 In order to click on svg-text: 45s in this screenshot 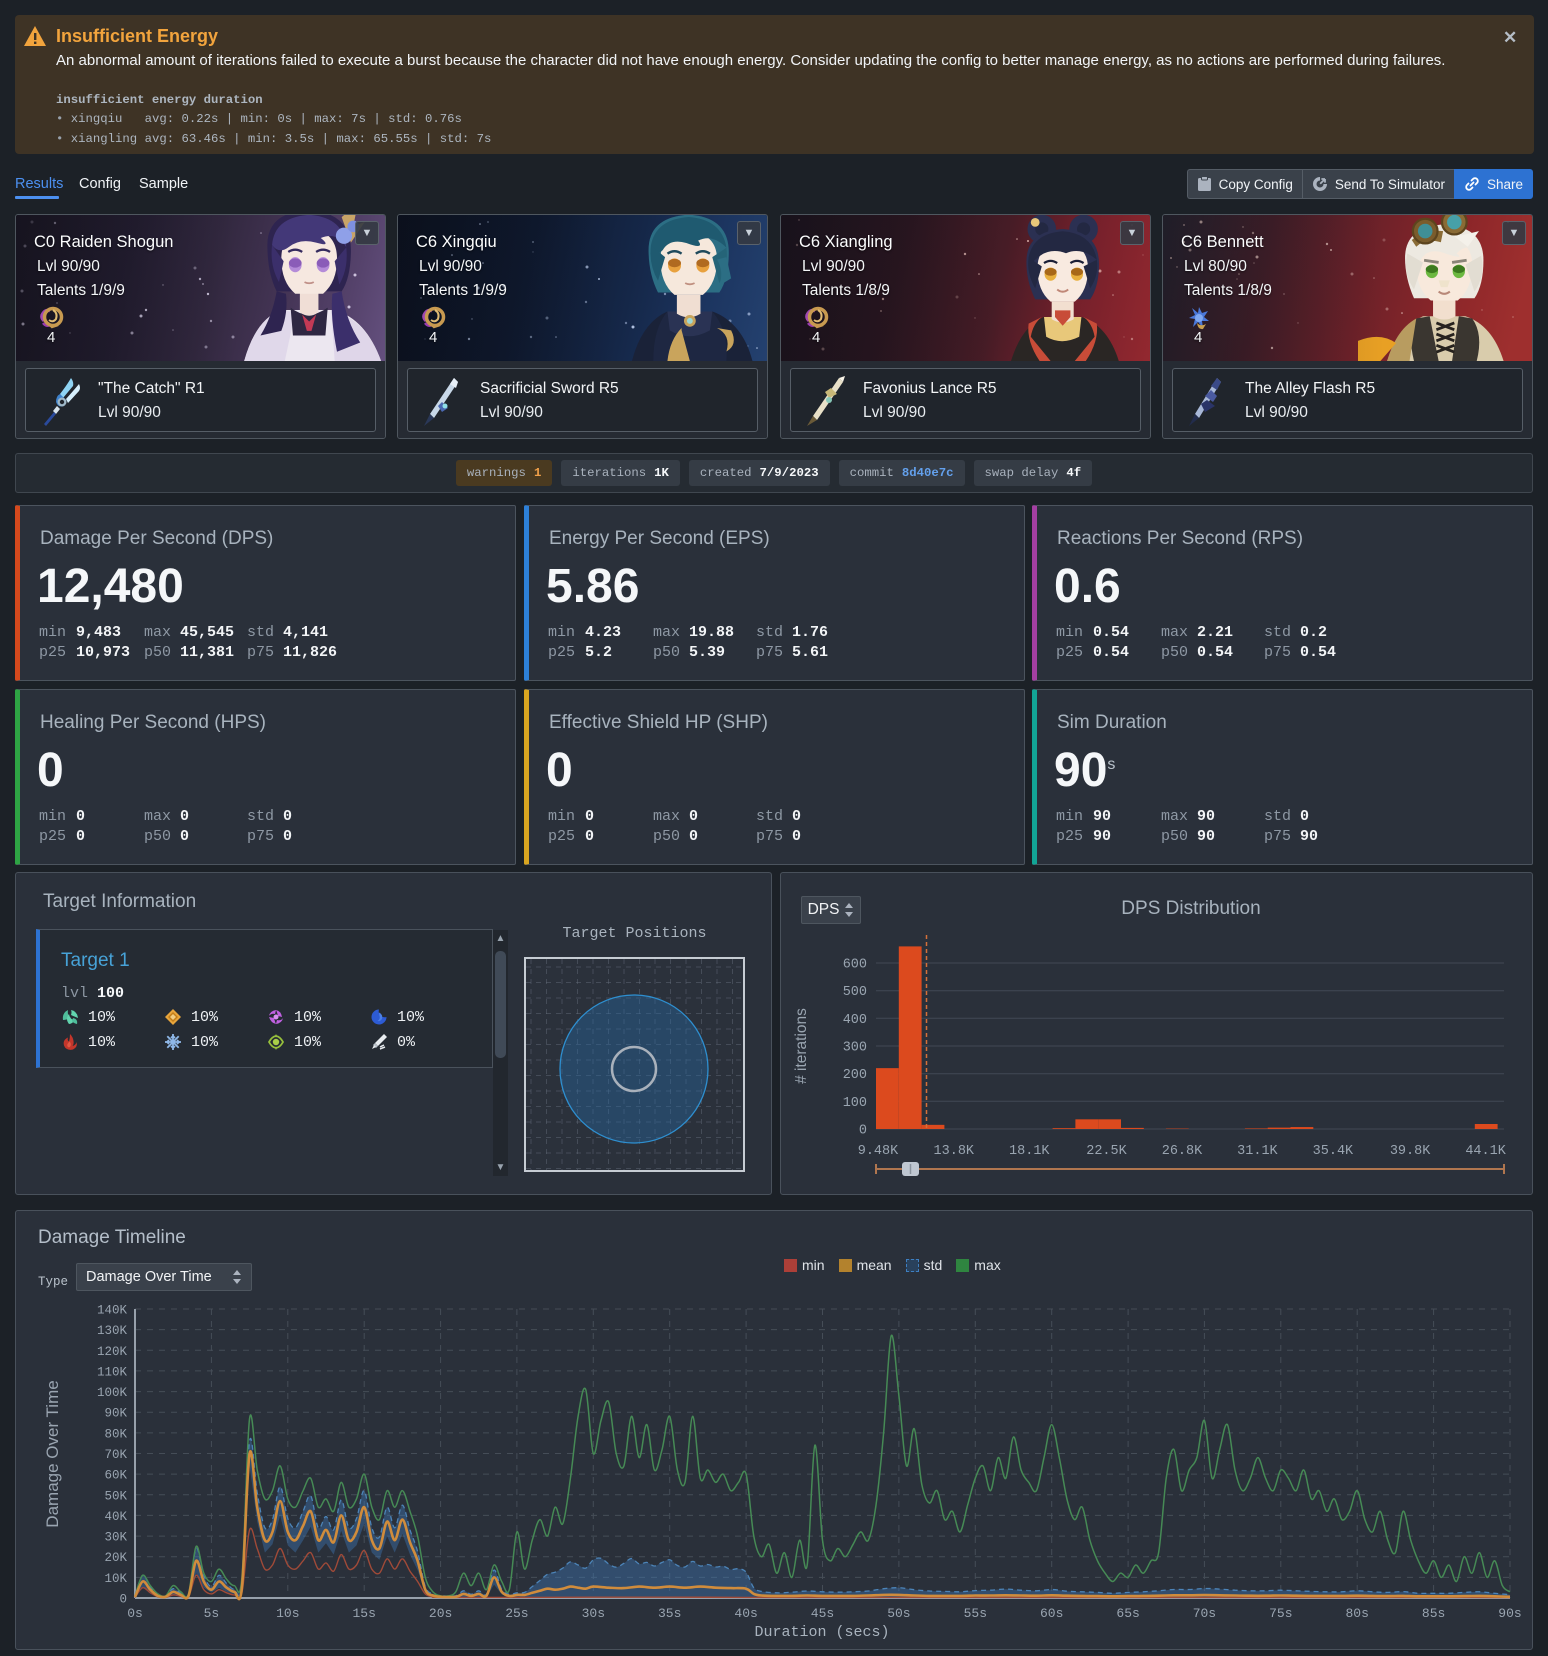, I will do `click(822, 1613)`.